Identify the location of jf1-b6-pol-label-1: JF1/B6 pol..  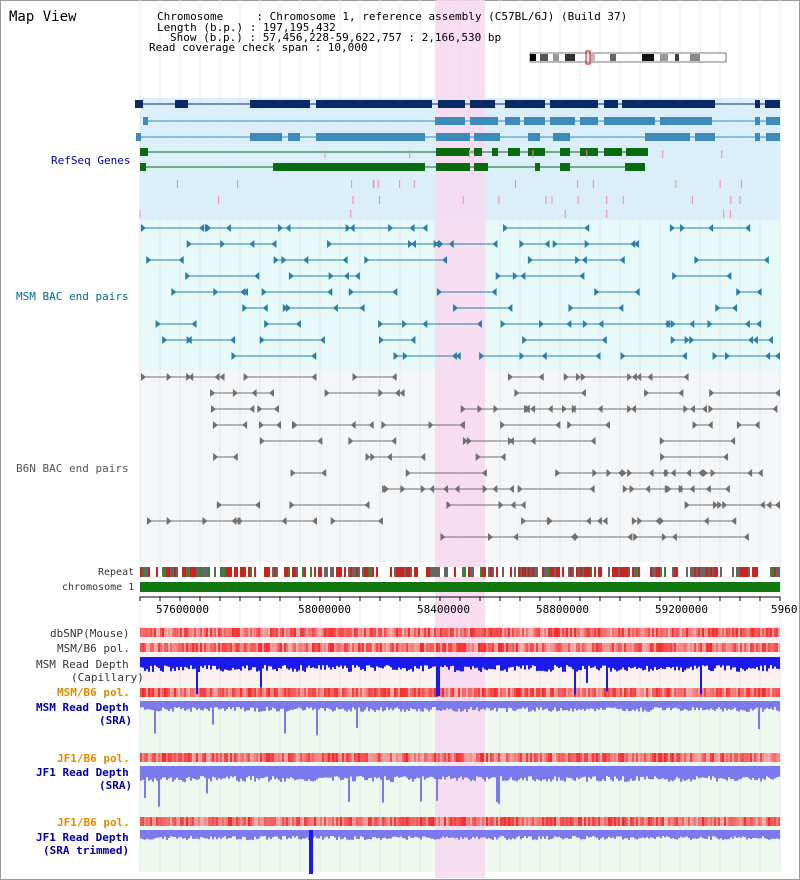
(93, 758).